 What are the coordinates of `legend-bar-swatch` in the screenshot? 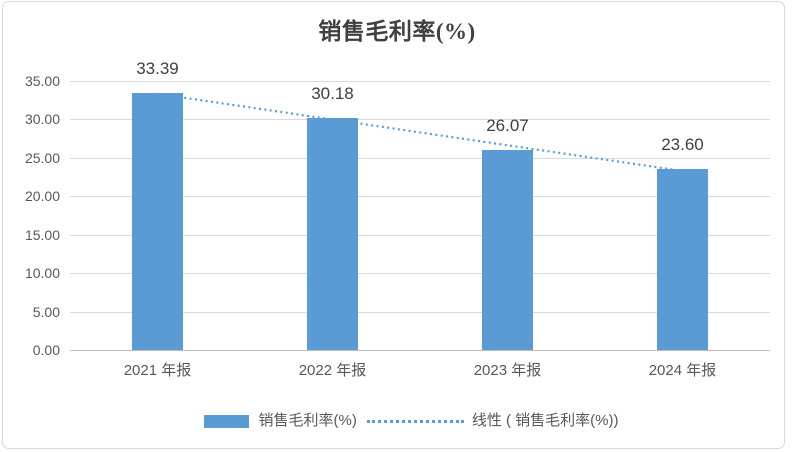 It's located at (226, 421).